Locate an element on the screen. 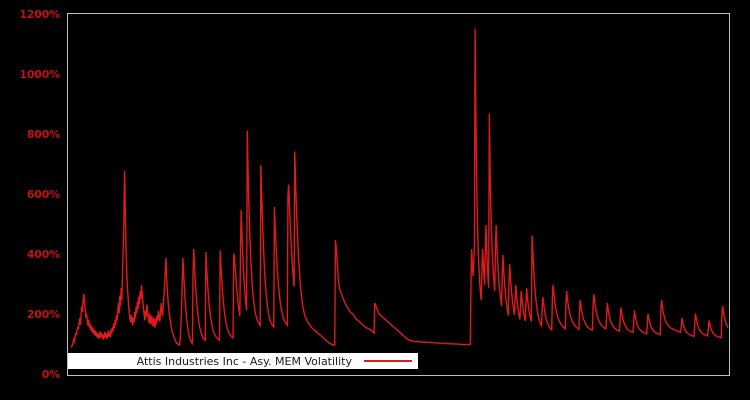 The height and width of the screenshot is (400, 750). legend-line-swatch is located at coordinates (388, 361).